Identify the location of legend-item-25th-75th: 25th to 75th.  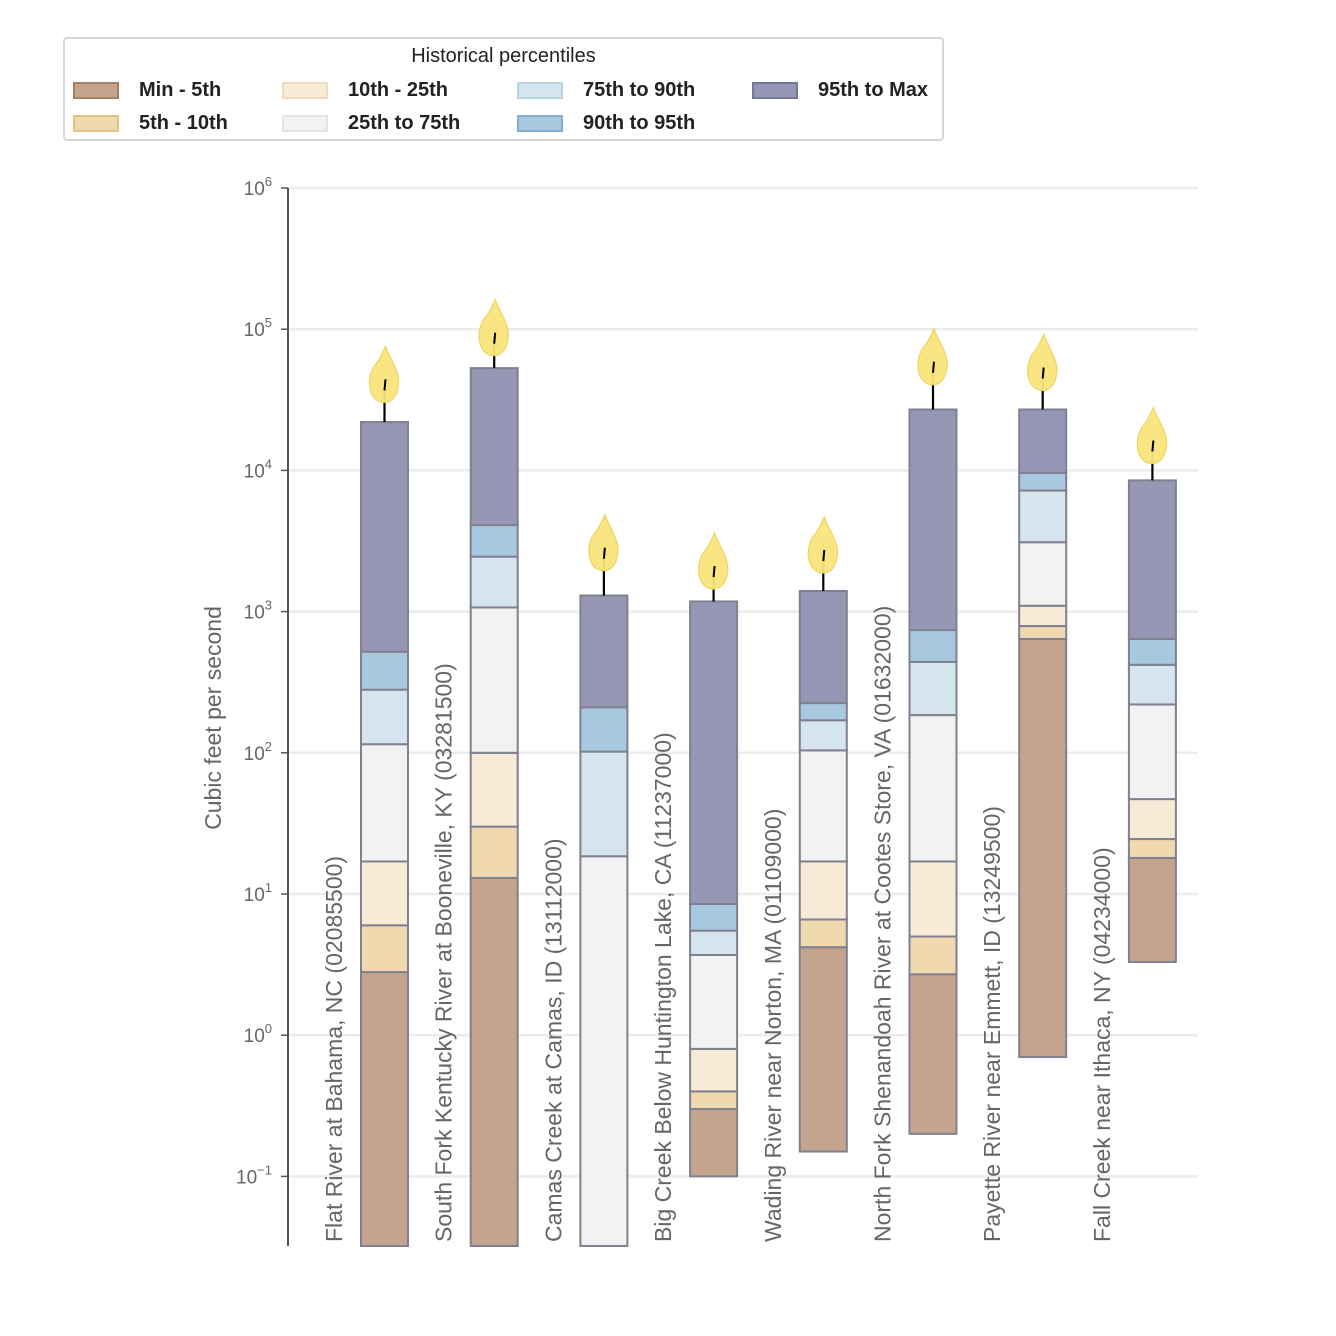
(371, 123).